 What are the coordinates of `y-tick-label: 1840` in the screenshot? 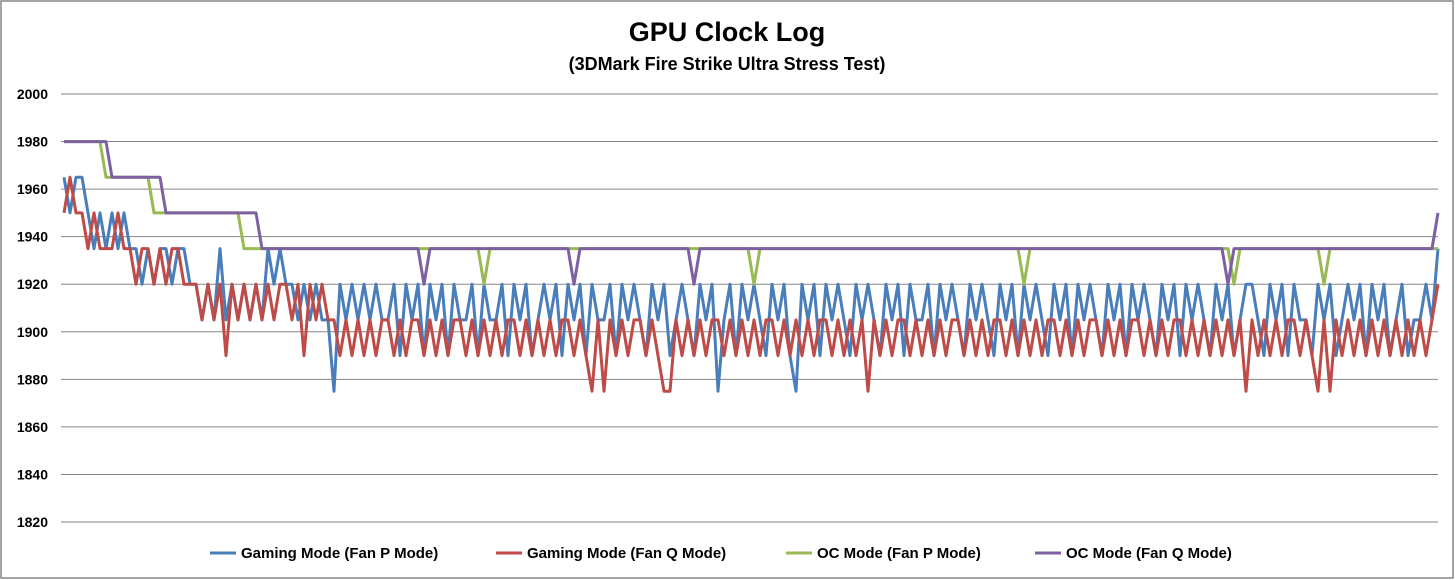 It's located at (32, 474).